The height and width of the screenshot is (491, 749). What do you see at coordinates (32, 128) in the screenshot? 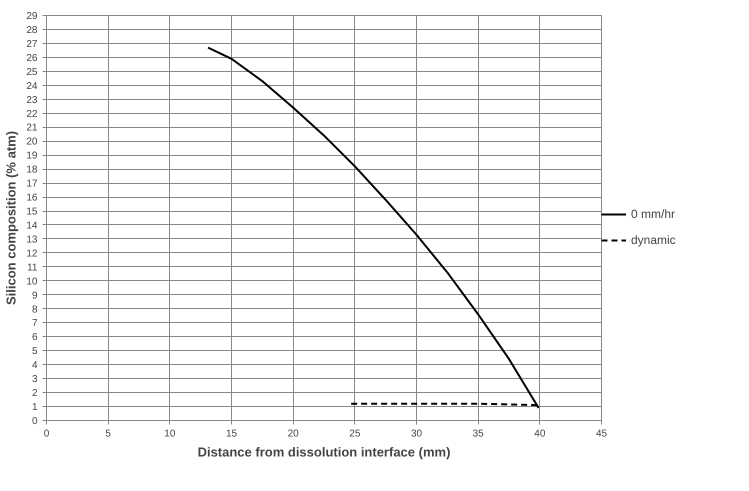
I see `y-tick-label: 21` at bounding box center [32, 128].